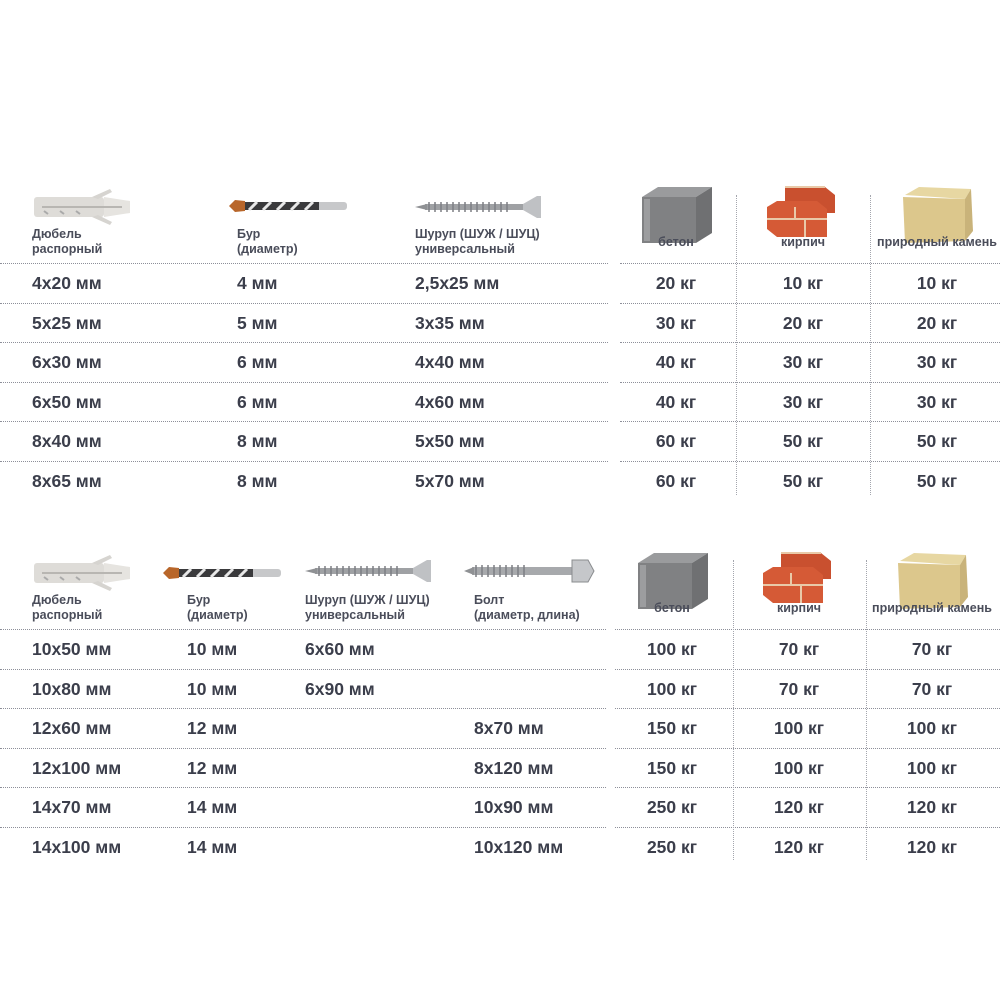  I want to click on cell-stone: 70 кг, so click(932, 649).